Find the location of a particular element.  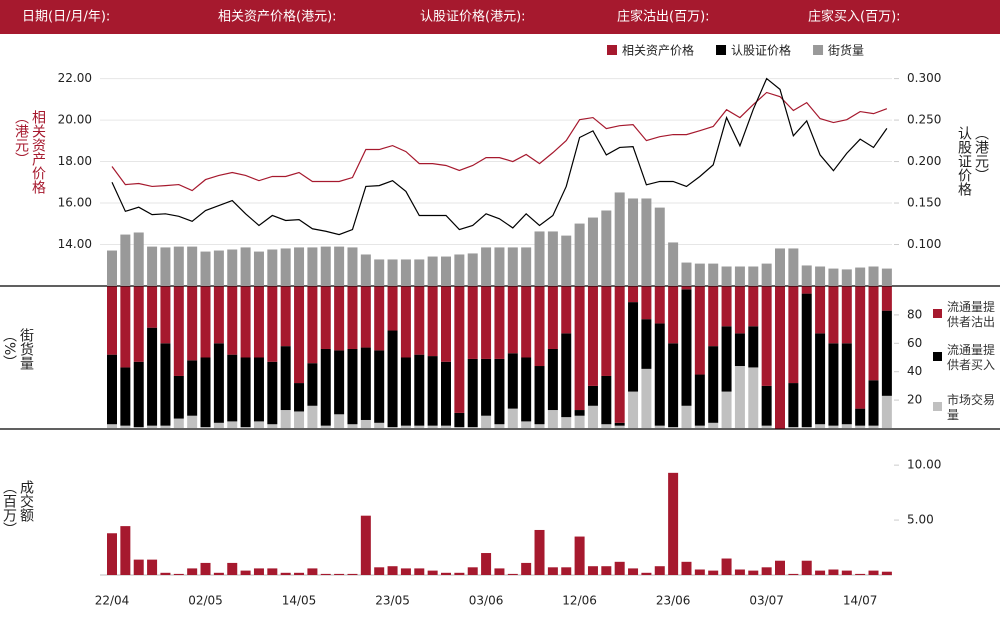

y-tick-label: 16.00 is located at coordinates (75, 203).